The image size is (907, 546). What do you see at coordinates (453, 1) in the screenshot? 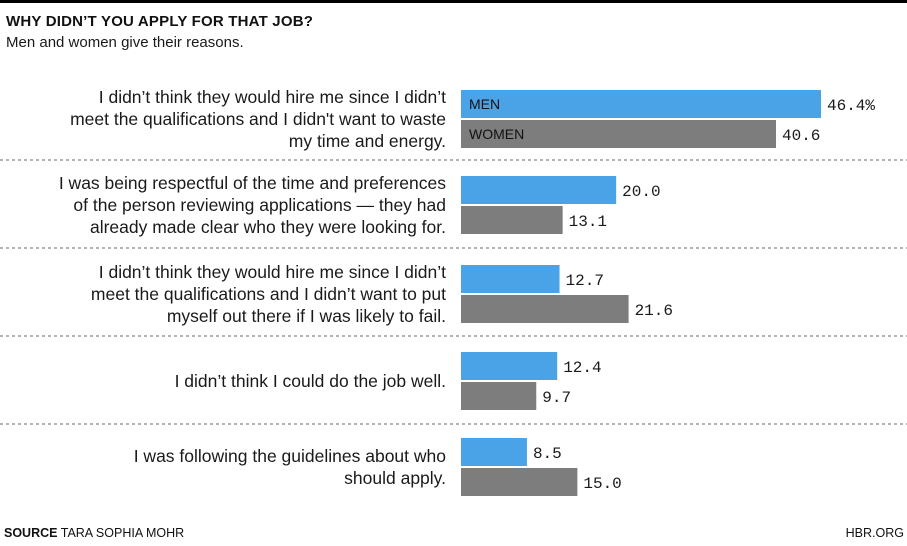
I see `top-rule` at bounding box center [453, 1].